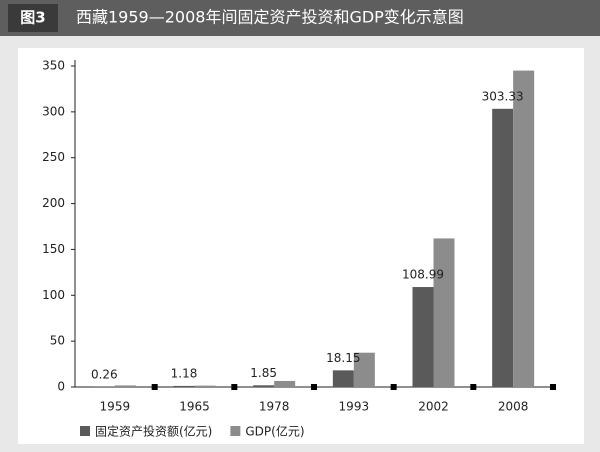 The image size is (600, 452). I want to click on data-label: 108.99, so click(423, 275).